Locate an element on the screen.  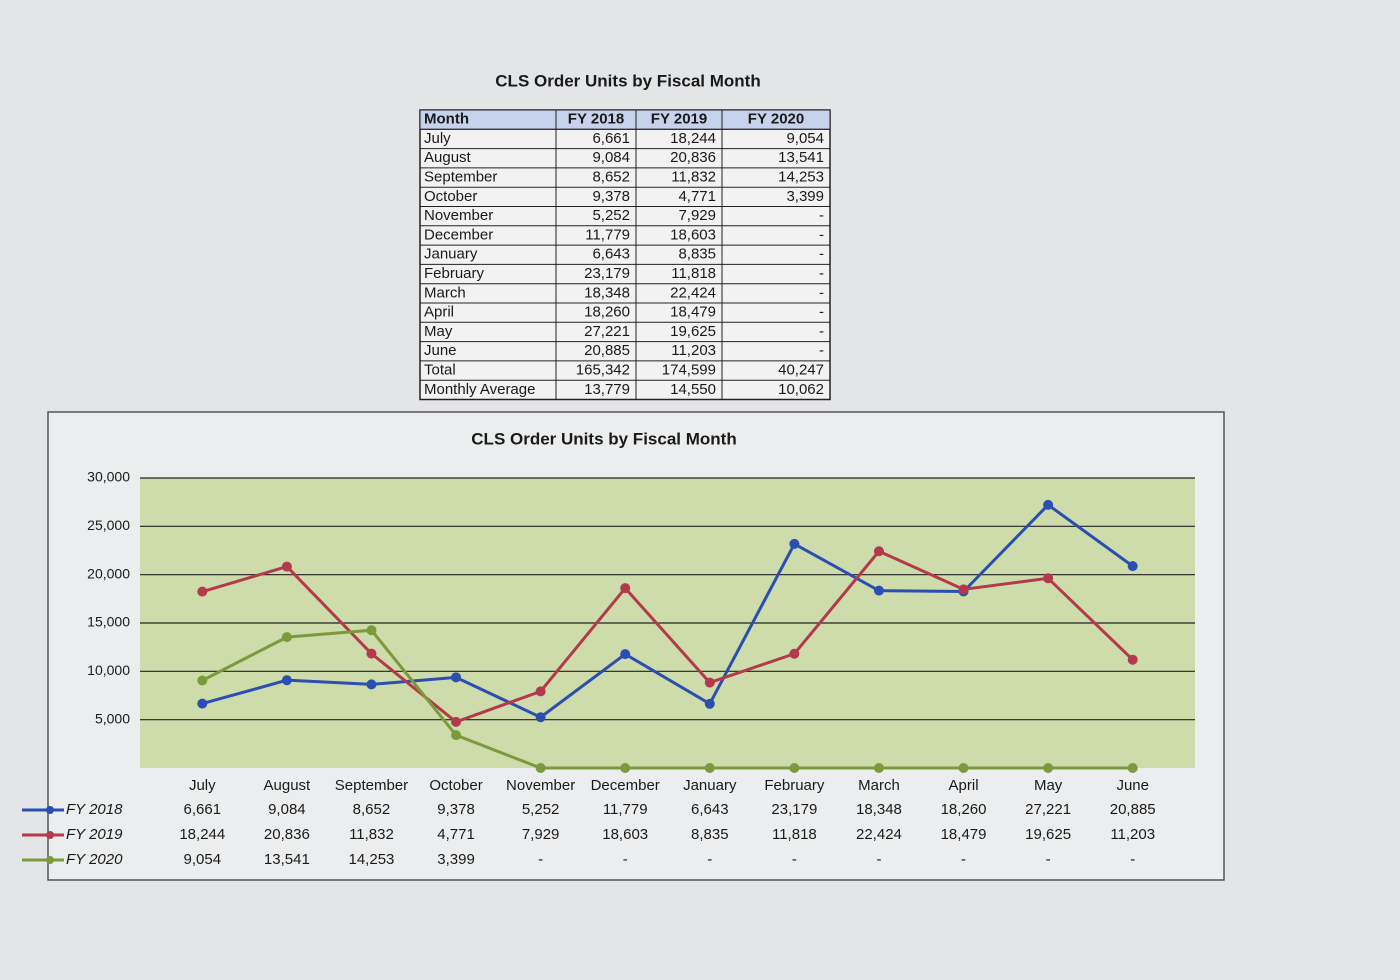
table-cell: Total is located at coordinates (440, 370).